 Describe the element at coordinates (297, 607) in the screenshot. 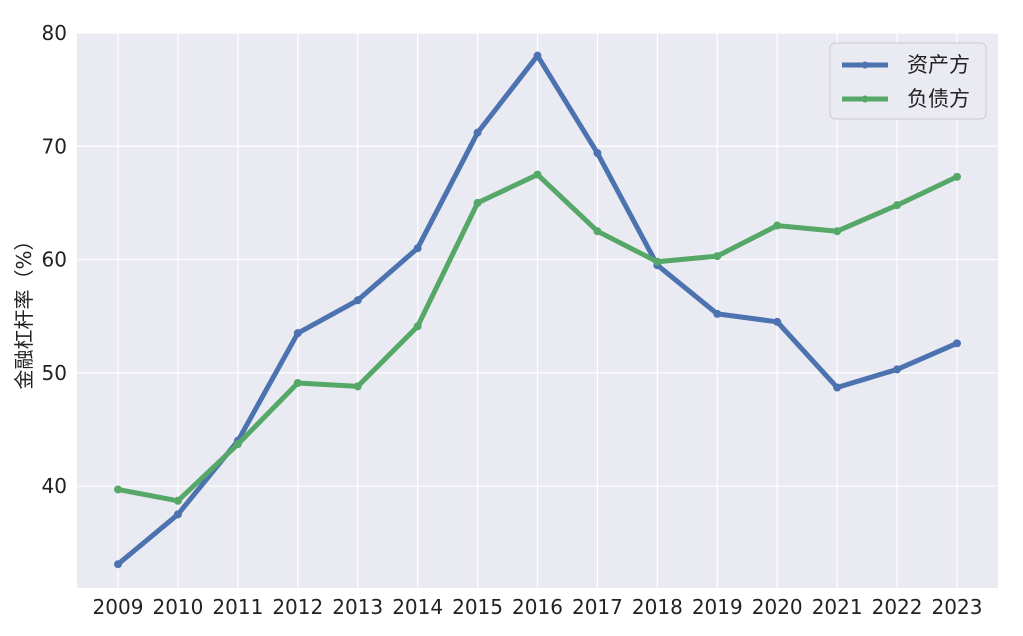

I see `x-tick-label: 2012` at that location.